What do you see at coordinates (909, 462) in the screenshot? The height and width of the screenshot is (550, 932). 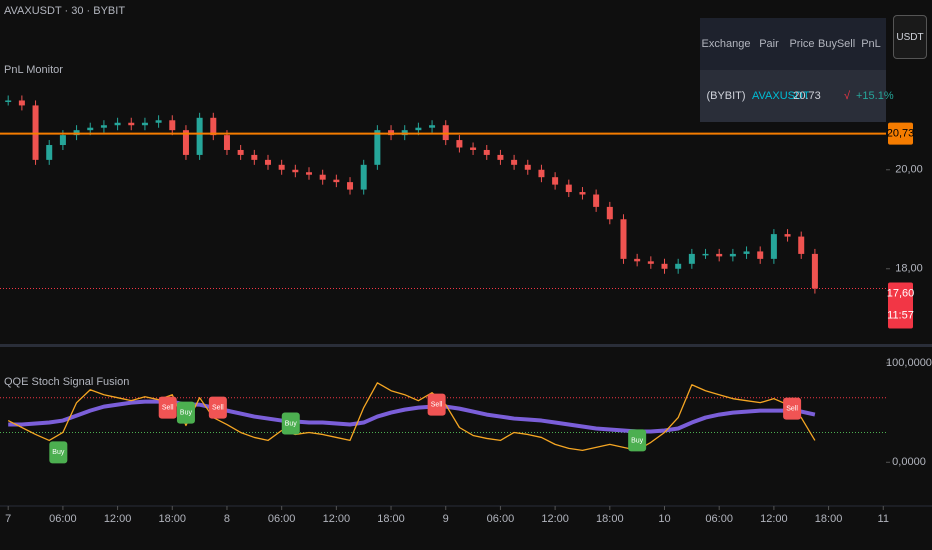 I see `y-tick-label: 0,0000` at bounding box center [909, 462].